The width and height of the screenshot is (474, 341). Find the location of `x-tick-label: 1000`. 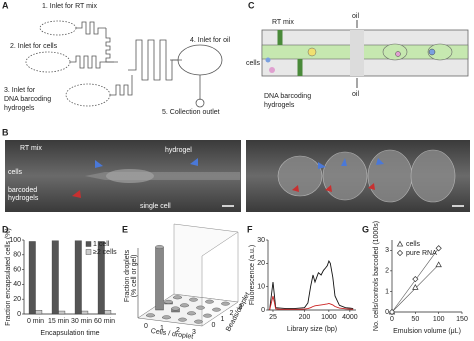

x-tick-label: 1000 is located at coordinates (329, 317).